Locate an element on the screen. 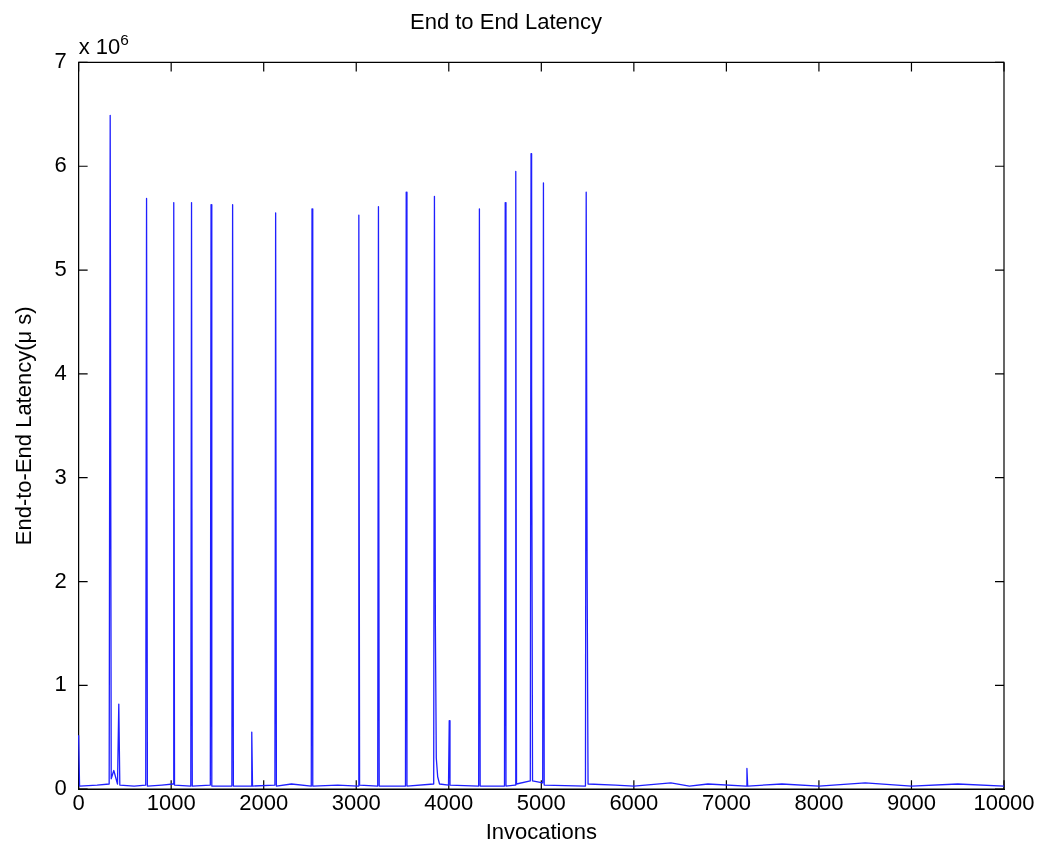 Image resolution: width=1049 pixels, height=854 pixels. y-tick-label: 1 is located at coordinates (60, 684).